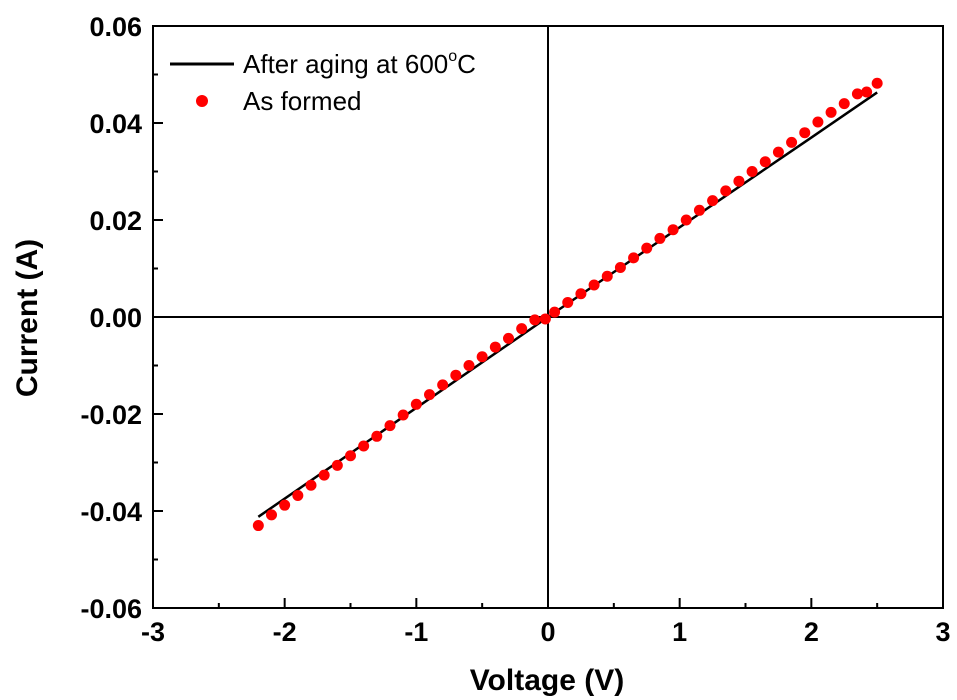 Image resolution: width=957 pixels, height=700 pixels. I want to click on y-tick-label: 0.02, so click(115, 221).